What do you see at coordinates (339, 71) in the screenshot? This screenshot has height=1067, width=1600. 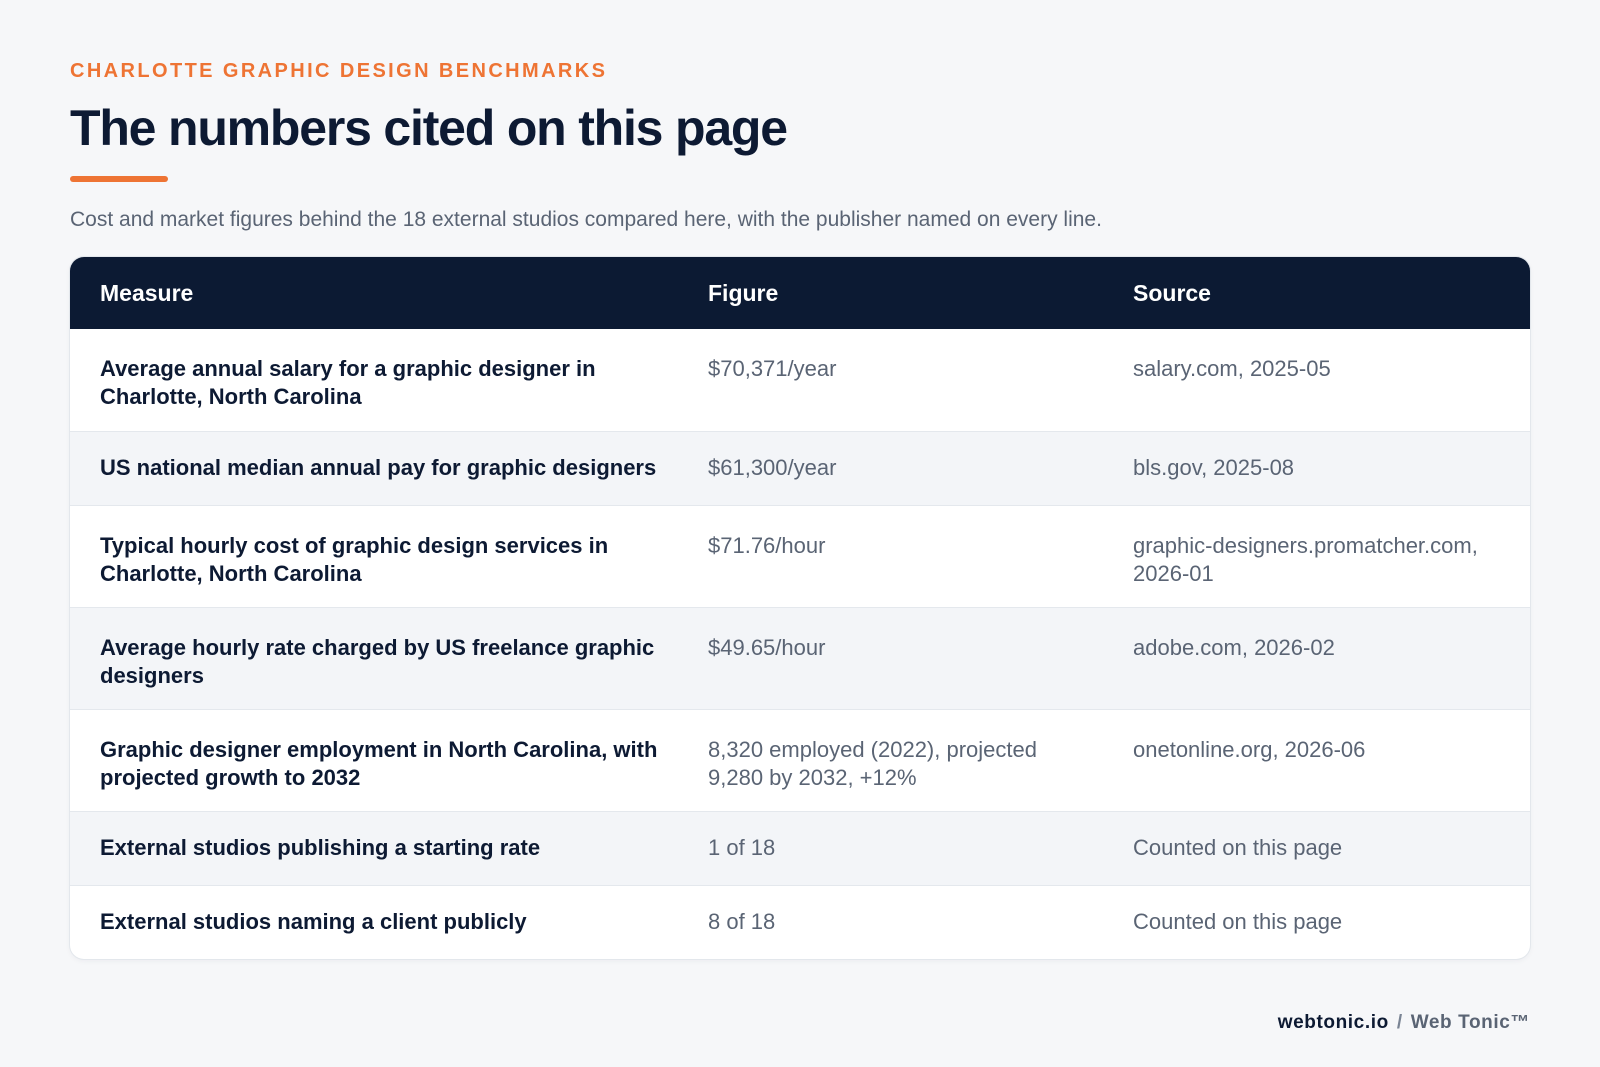 I see `eyebrow-label: CHARLOTTE GRAPHIC DESIGN BENCHMARKS` at bounding box center [339, 71].